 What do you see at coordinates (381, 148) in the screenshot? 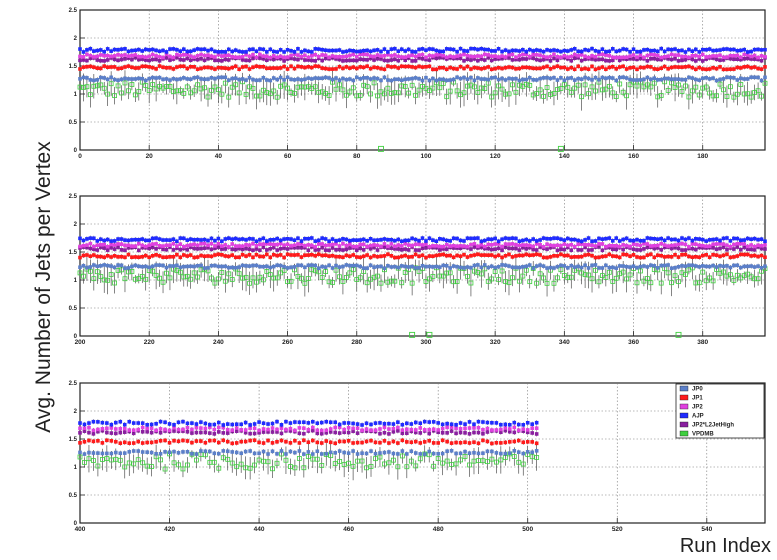
I see `outlier-point` at bounding box center [381, 148].